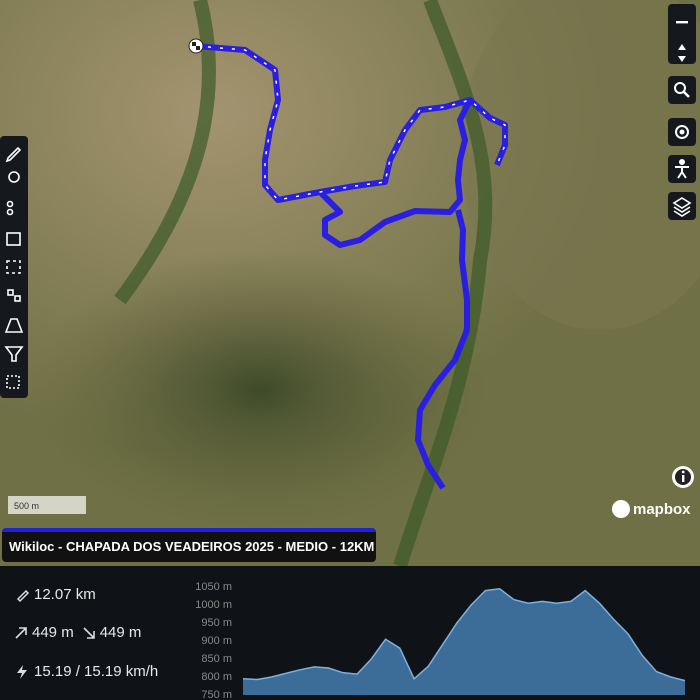 This screenshot has height=700, width=700. Describe the element at coordinates (47, 505) in the screenshot. I see `scale-bar` at that location.